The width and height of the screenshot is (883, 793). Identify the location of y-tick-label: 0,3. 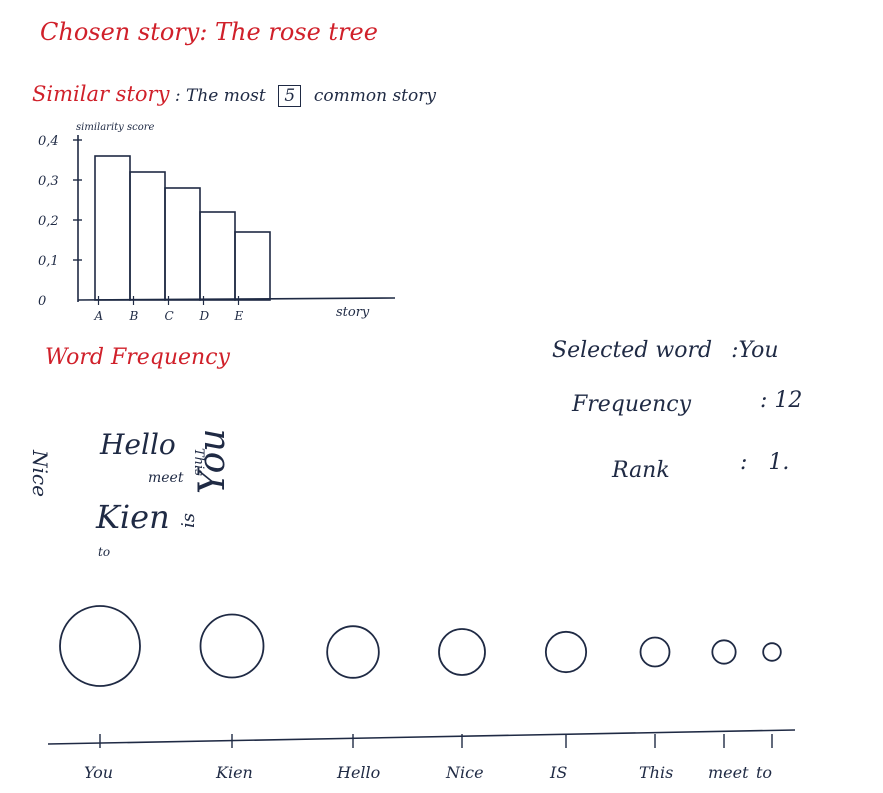
(48, 181).